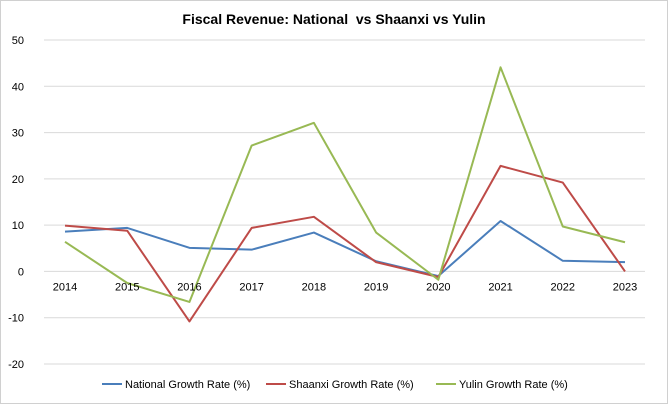 Image resolution: width=668 pixels, height=404 pixels. Describe the element at coordinates (351, 385) in the screenshot. I see `legend-label-2: Shaanxi Growth Rate (%)` at that location.